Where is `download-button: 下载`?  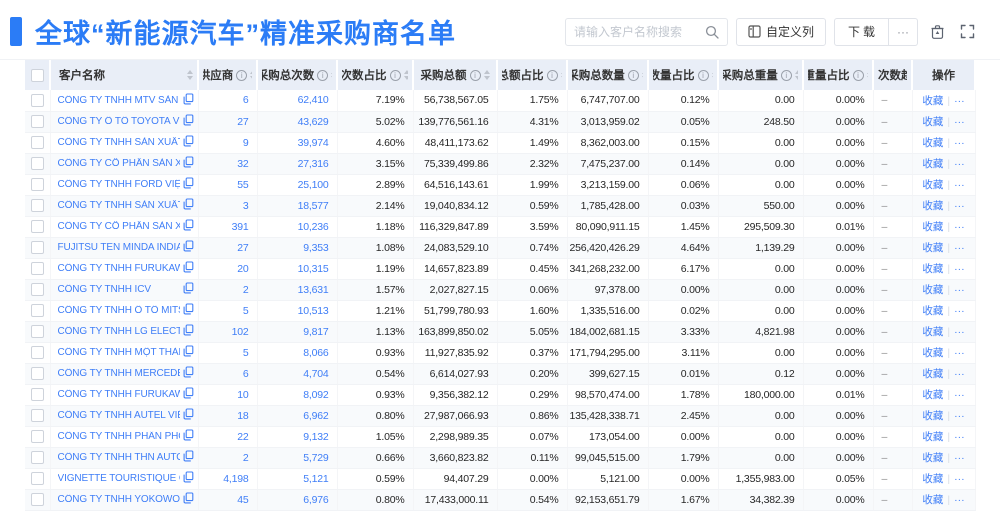
download-button: 下载 is located at coordinates (861, 31).